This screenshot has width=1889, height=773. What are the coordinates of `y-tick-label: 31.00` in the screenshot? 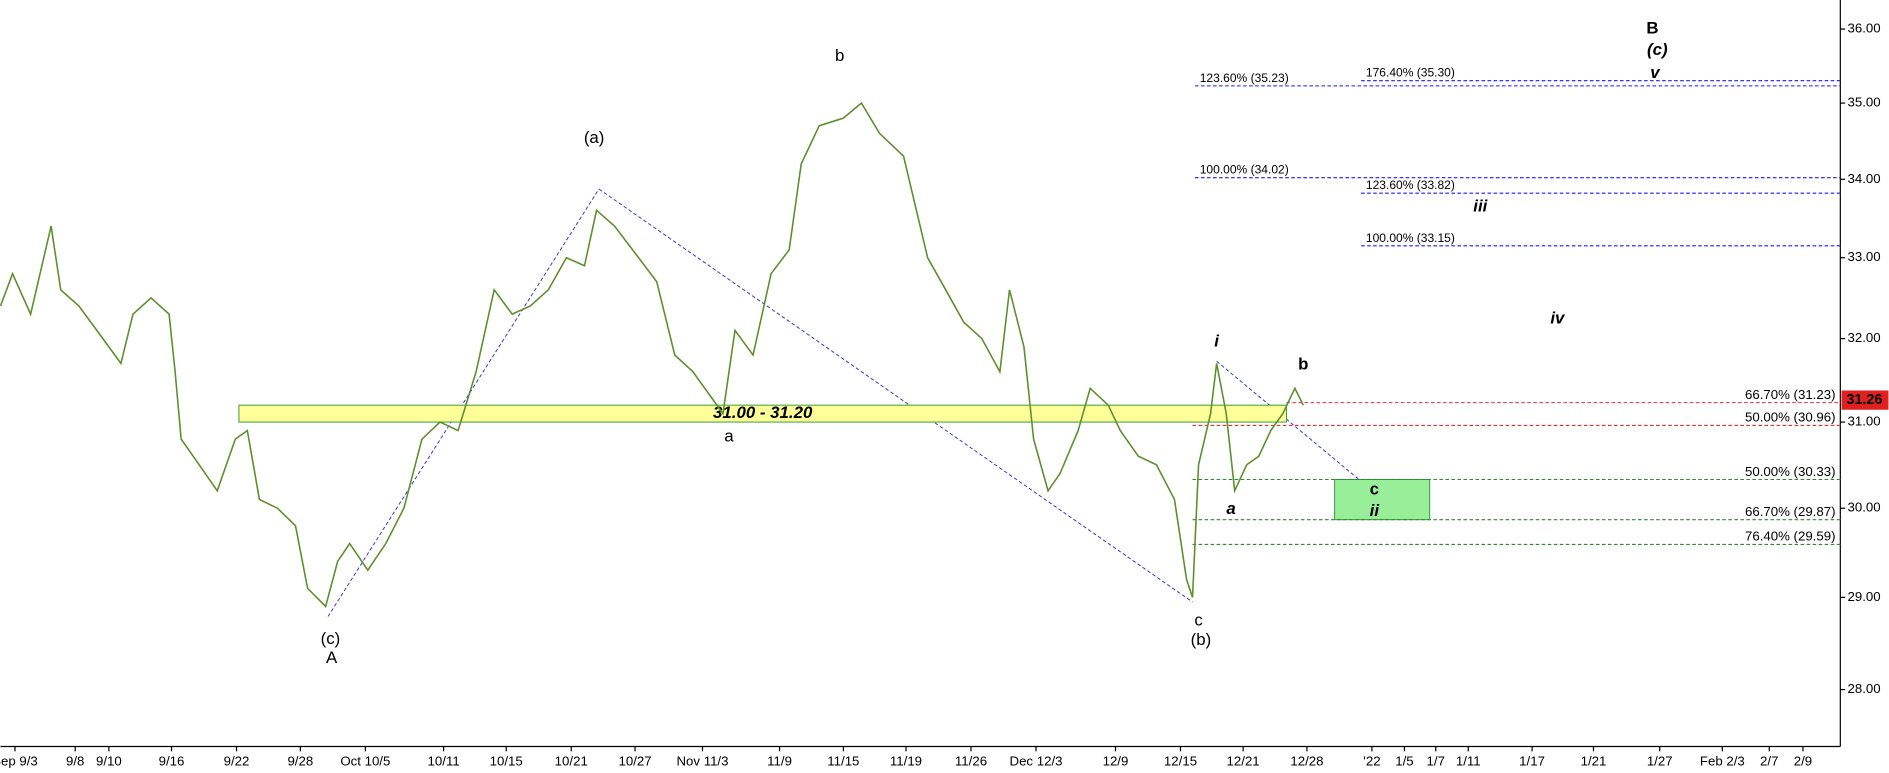 It's located at (1864, 421).